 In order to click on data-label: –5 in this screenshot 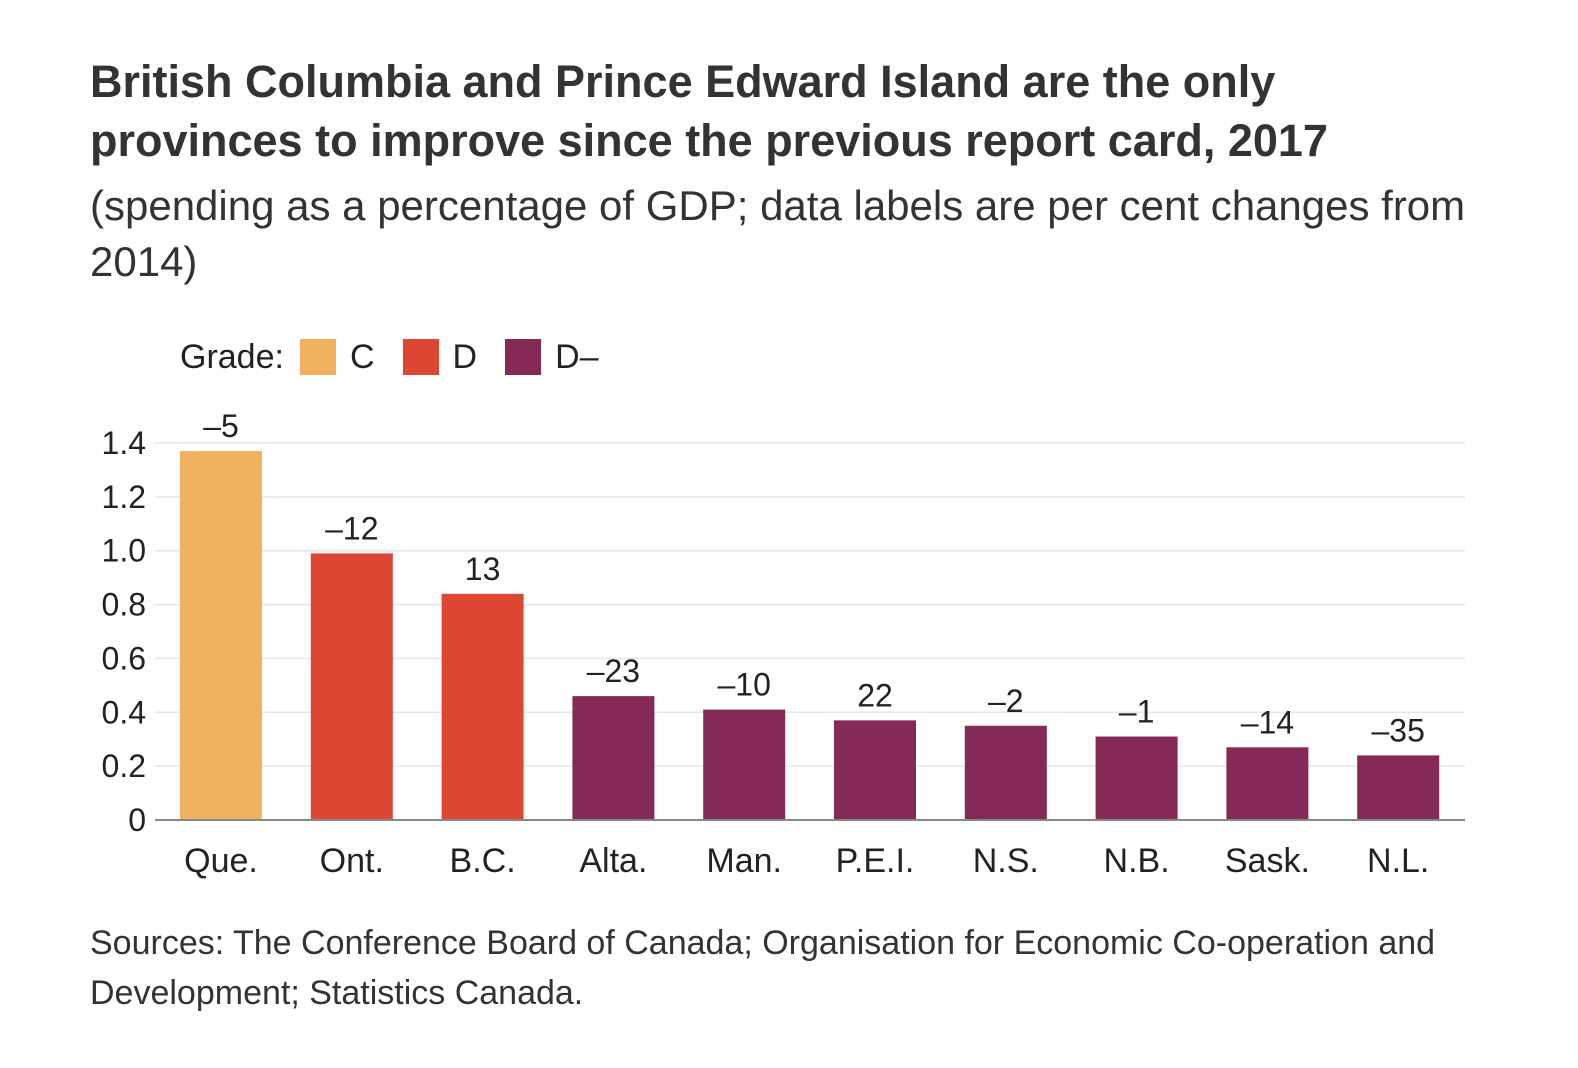, I will do `click(221, 426)`.